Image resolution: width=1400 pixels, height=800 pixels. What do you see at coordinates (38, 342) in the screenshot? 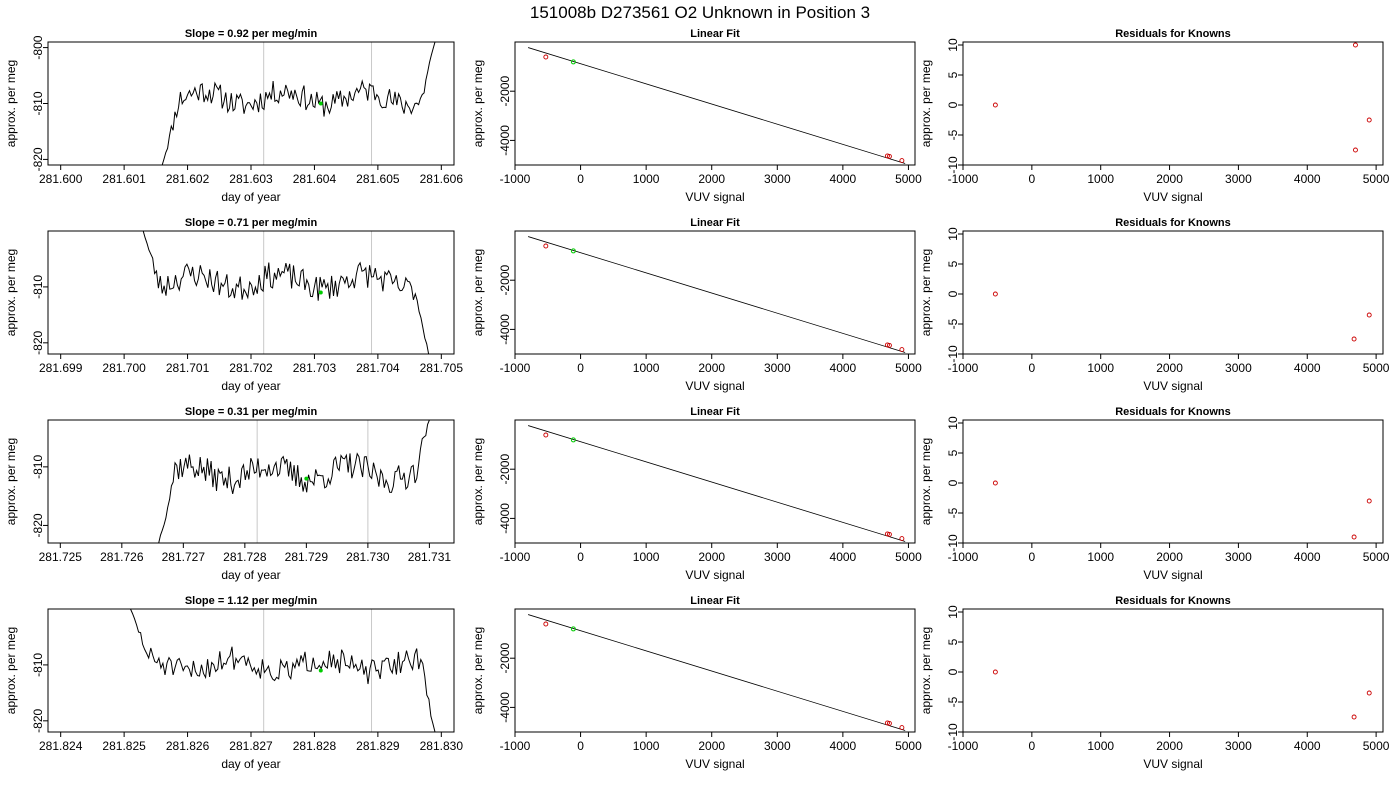
I see `y-tick-label: -820` at bounding box center [38, 342].